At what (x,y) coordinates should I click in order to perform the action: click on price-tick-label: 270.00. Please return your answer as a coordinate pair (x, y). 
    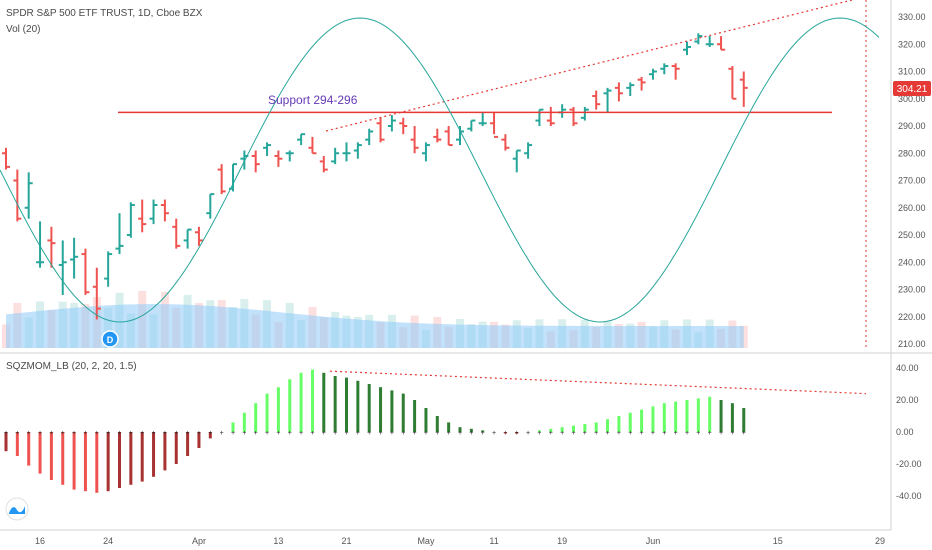
    Looking at the image, I should click on (912, 181).